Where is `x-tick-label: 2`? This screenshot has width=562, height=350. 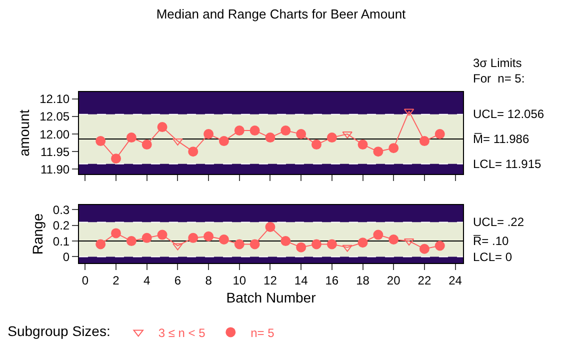
x-tick-label: 2 is located at coordinates (116, 280).